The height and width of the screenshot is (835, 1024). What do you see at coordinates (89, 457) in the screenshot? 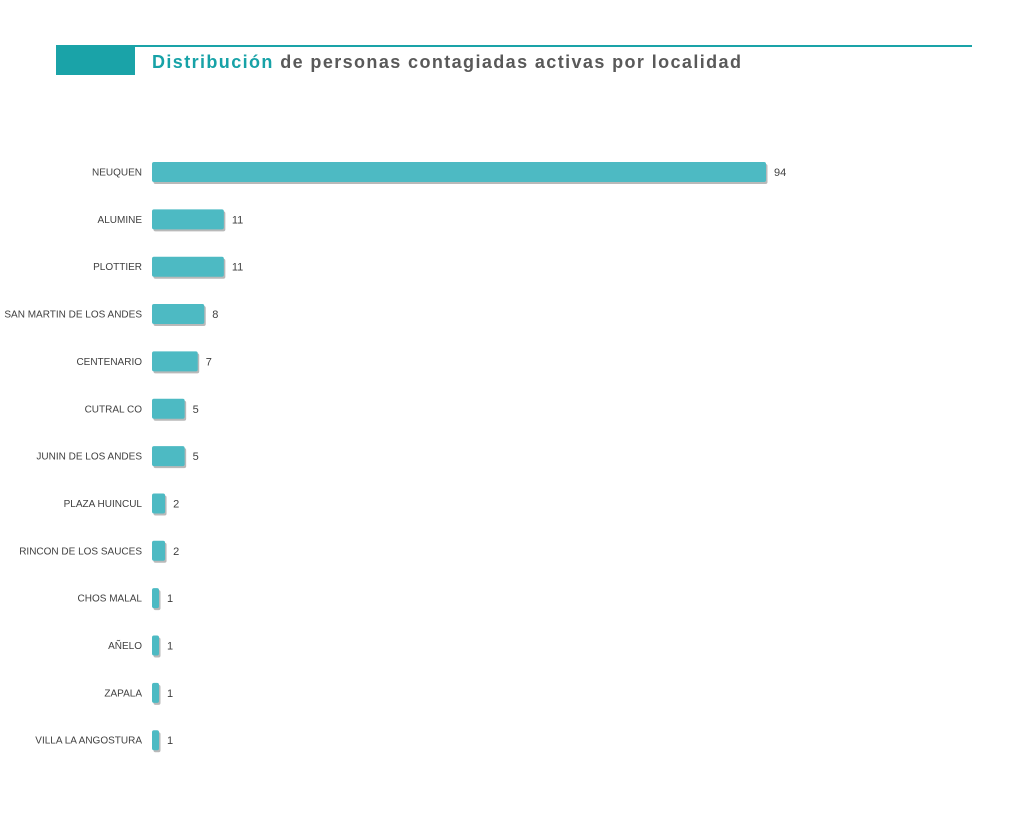
I see `category-label: JUNIN DE LOS ANDES` at bounding box center [89, 457].